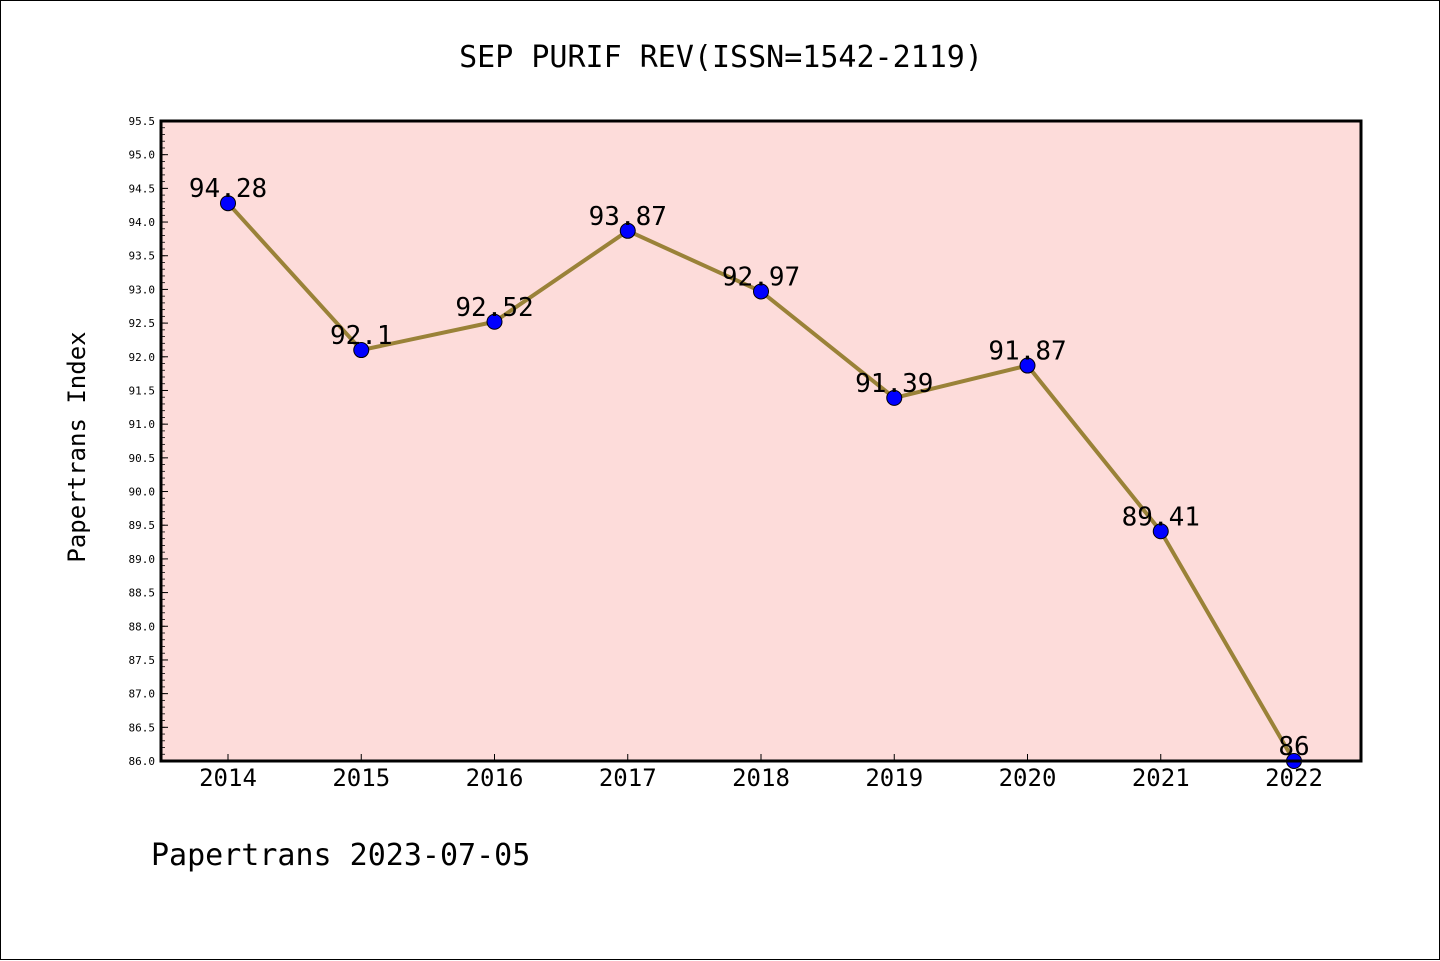 The height and width of the screenshot is (961, 1440). Describe the element at coordinates (142, 121) in the screenshot. I see `y-tick-label: 95.5` at that location.